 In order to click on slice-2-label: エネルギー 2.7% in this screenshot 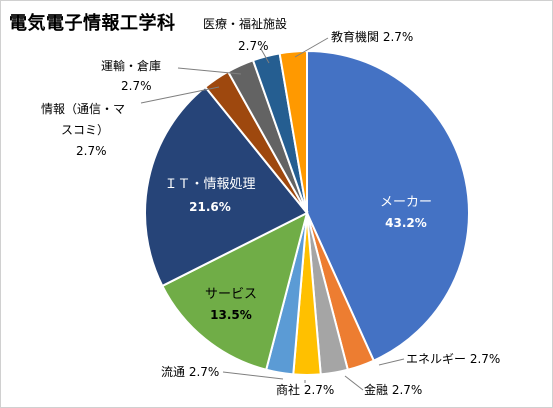, I will do `click(453, 359)`.